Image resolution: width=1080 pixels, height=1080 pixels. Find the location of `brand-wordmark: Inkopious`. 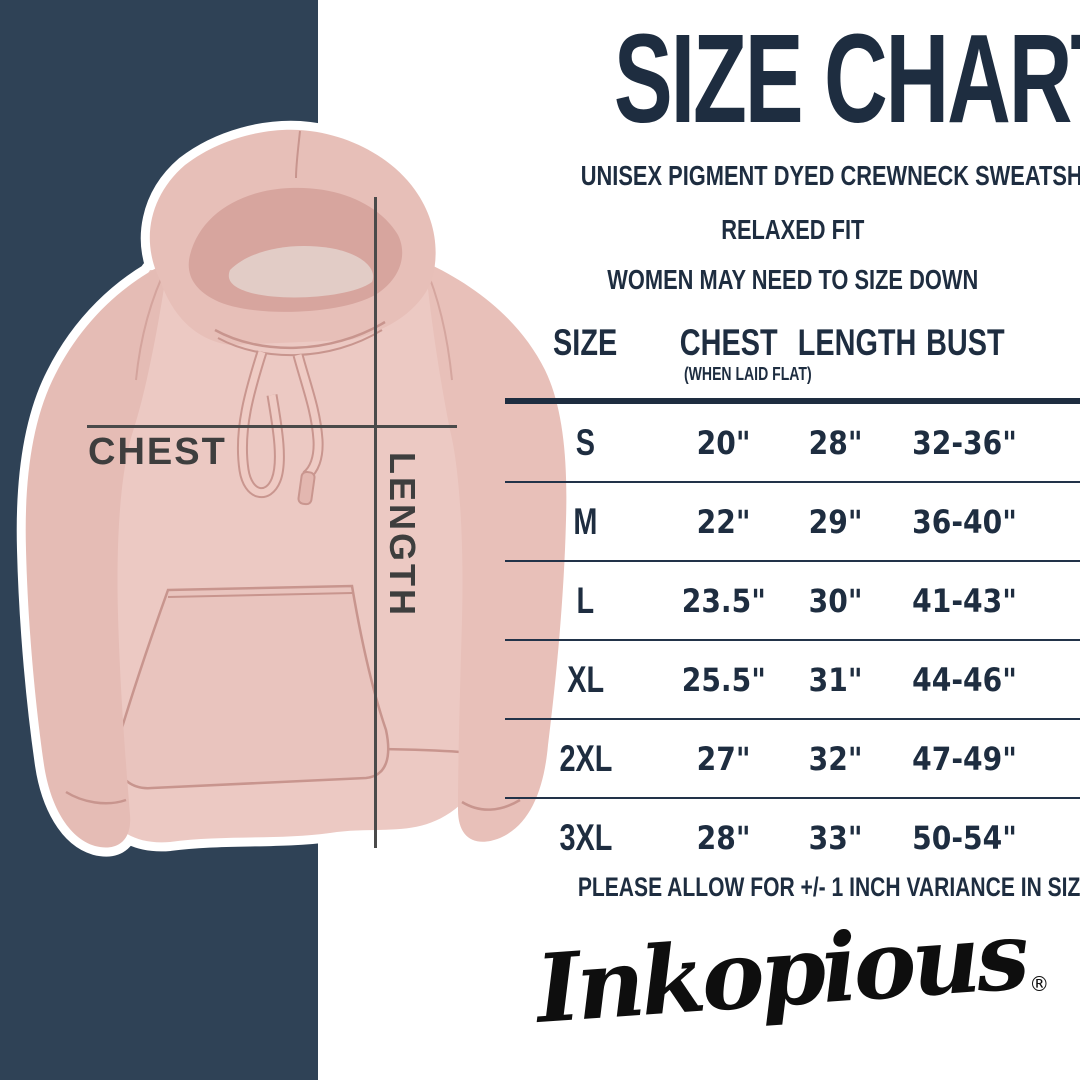

brand-wordmark: Inkopious is located at coordinates (780, 973).